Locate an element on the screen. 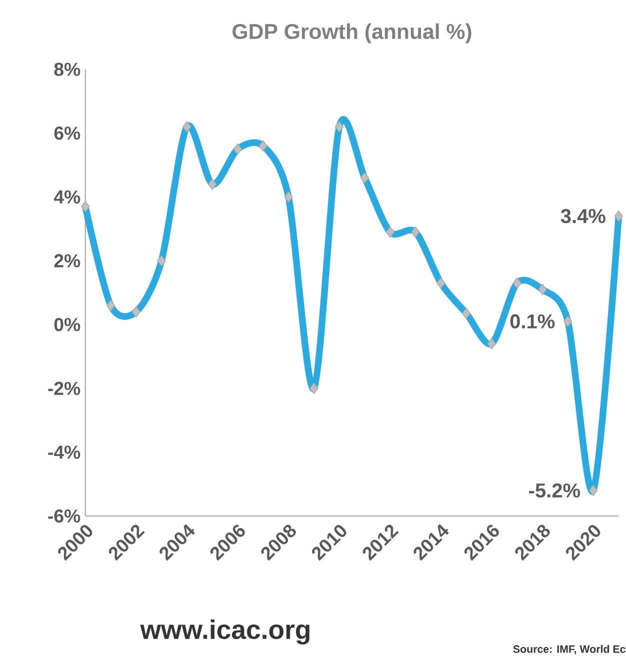 The height and width of the screenshot is (656, 626). y-tick-label: -4% is located at coordinates (64, 452).